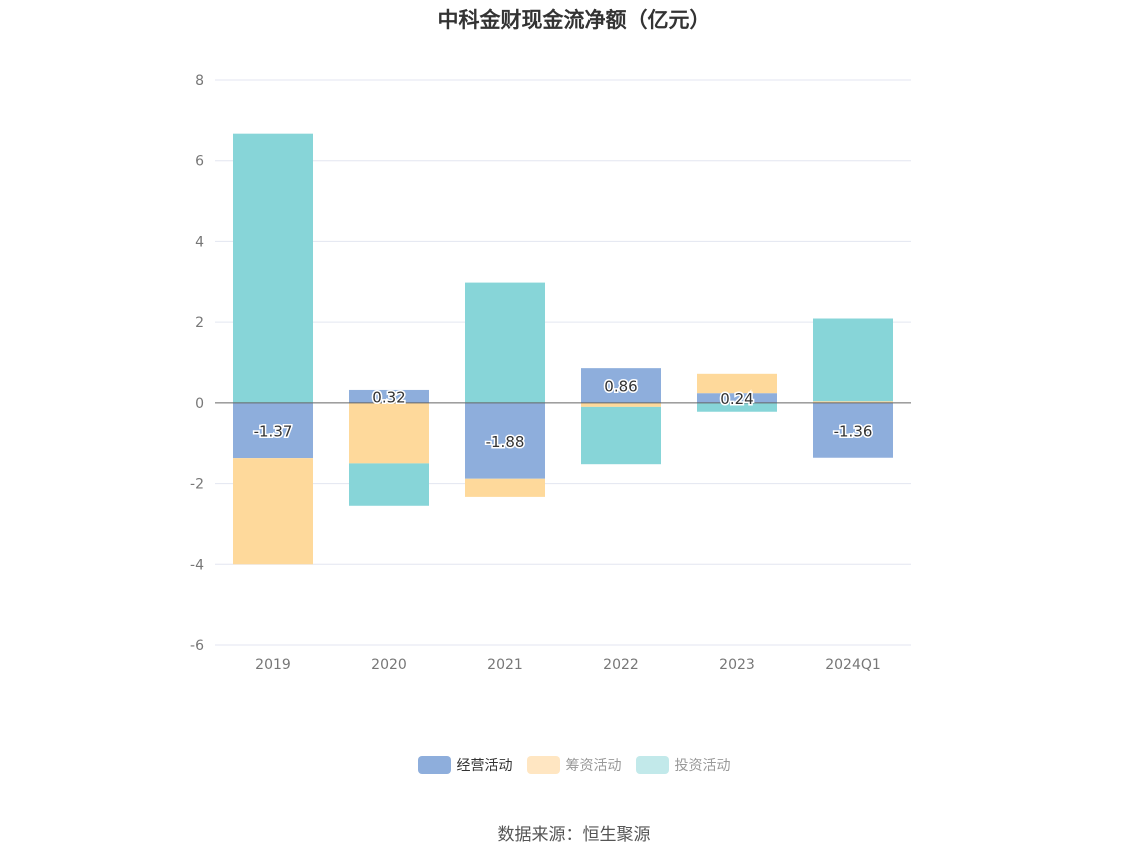 Image resolution: width=1148 pixels, height=859 pixels. What do you see at coordinates (574, 20) in the screenshot?
I see `chart-title: 中科金财现金流净额（亿元）` at bounding box center [574, 20].